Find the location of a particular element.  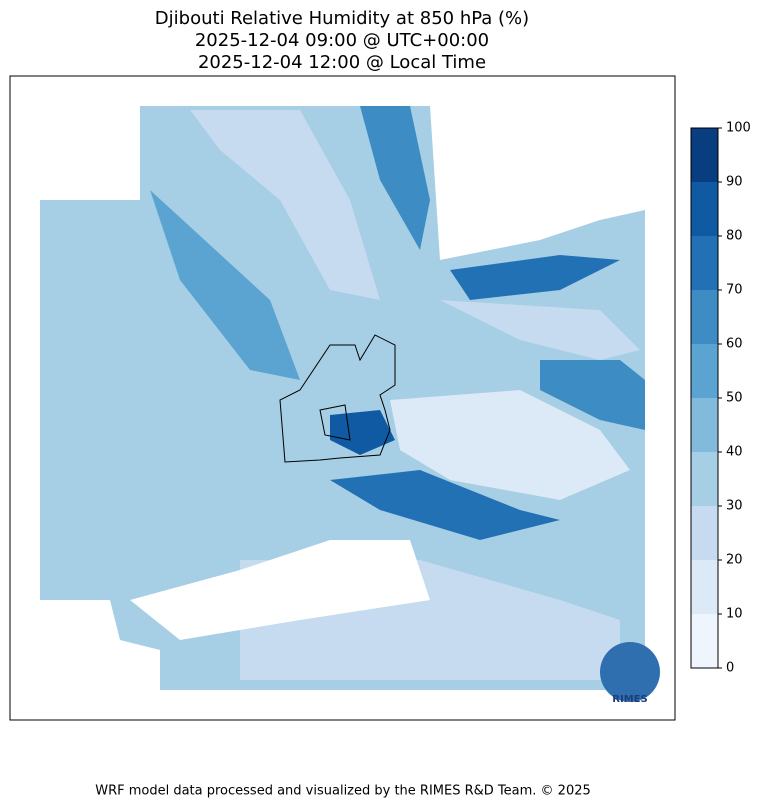

title-line: 2025-12-04 09:00 @ UTC+00:00 is located at coordinates (342, 40).